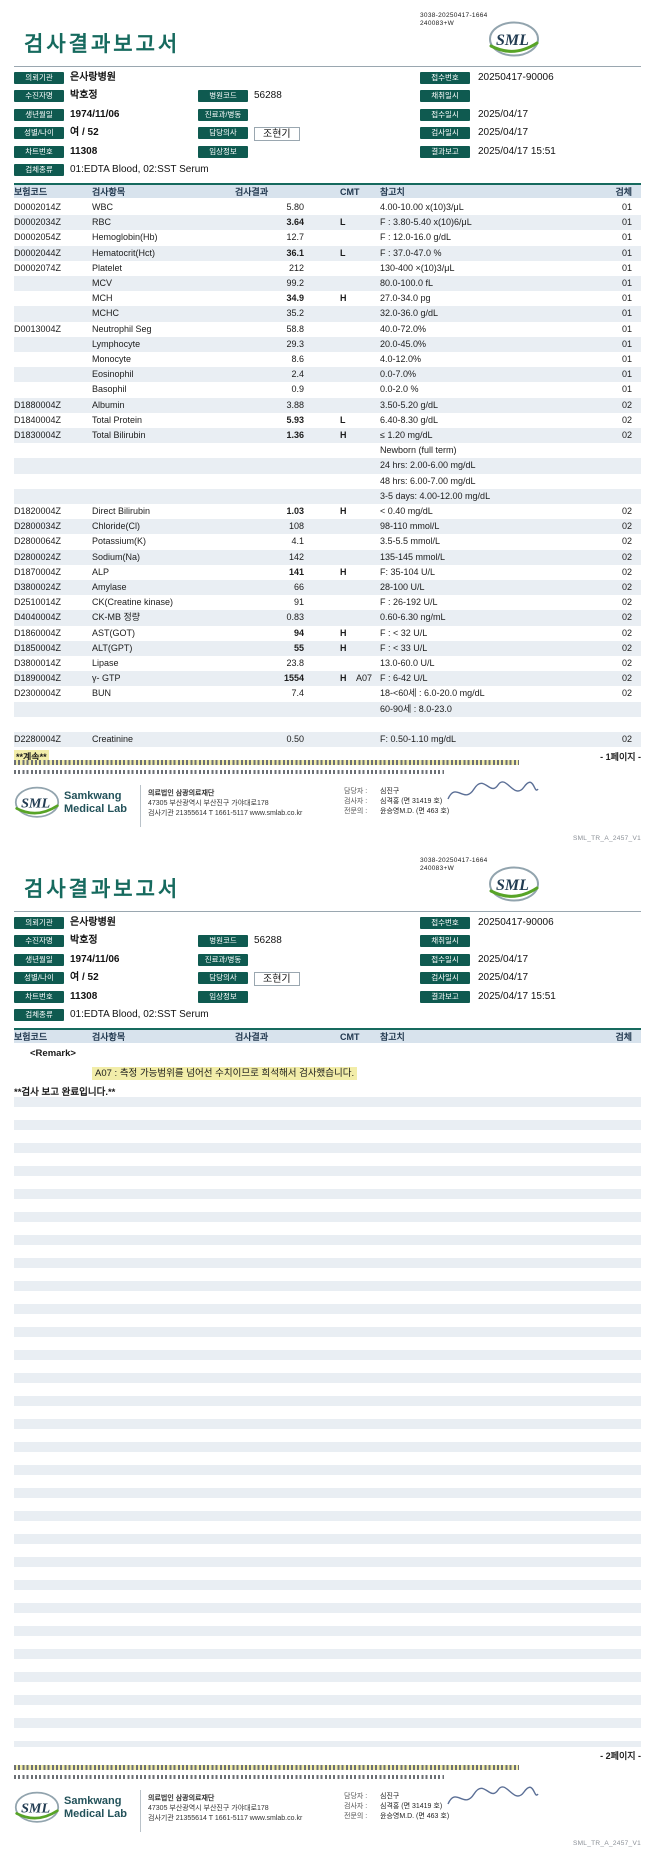  What do you see at coordinates (295, 237) in the screenshot?
I see `cell-result: 12.7` at bounding box center [295, 237].